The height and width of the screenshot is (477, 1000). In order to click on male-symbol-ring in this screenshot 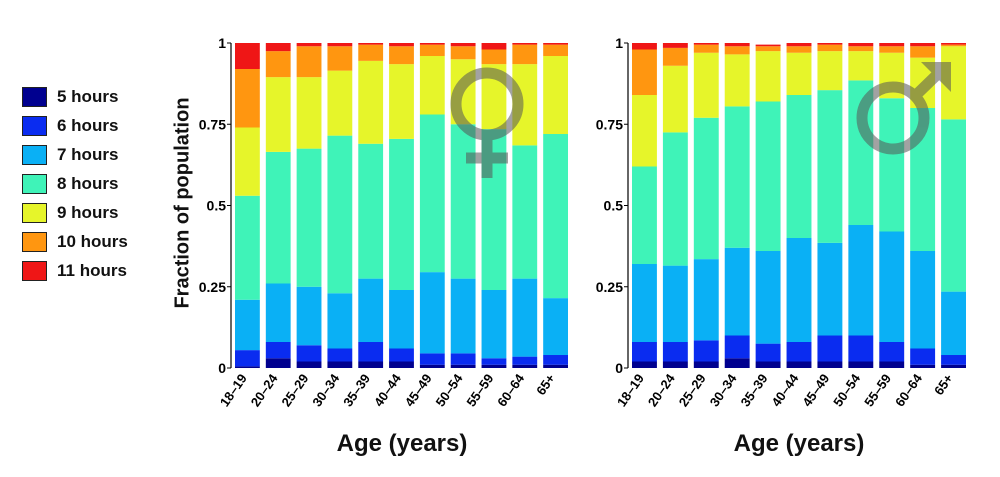, I will do `click(893, 118)`.